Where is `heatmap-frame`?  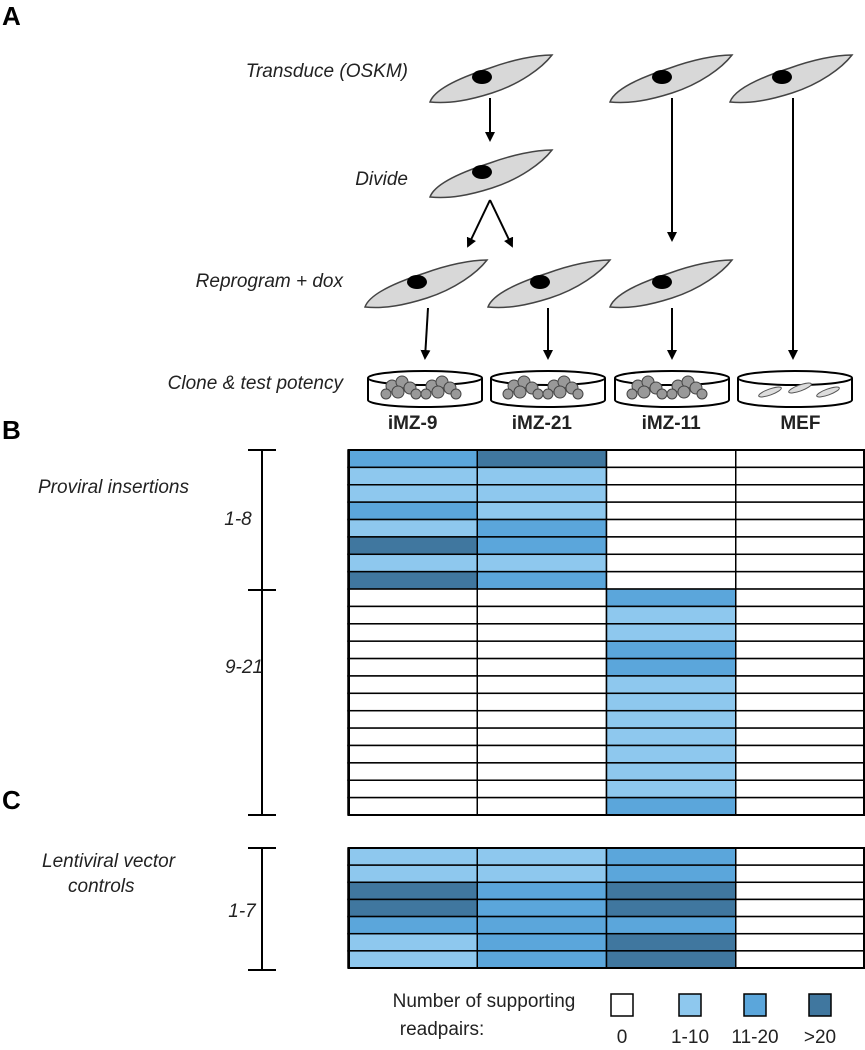
heatmap-frame is located at coordinates (606, 908).